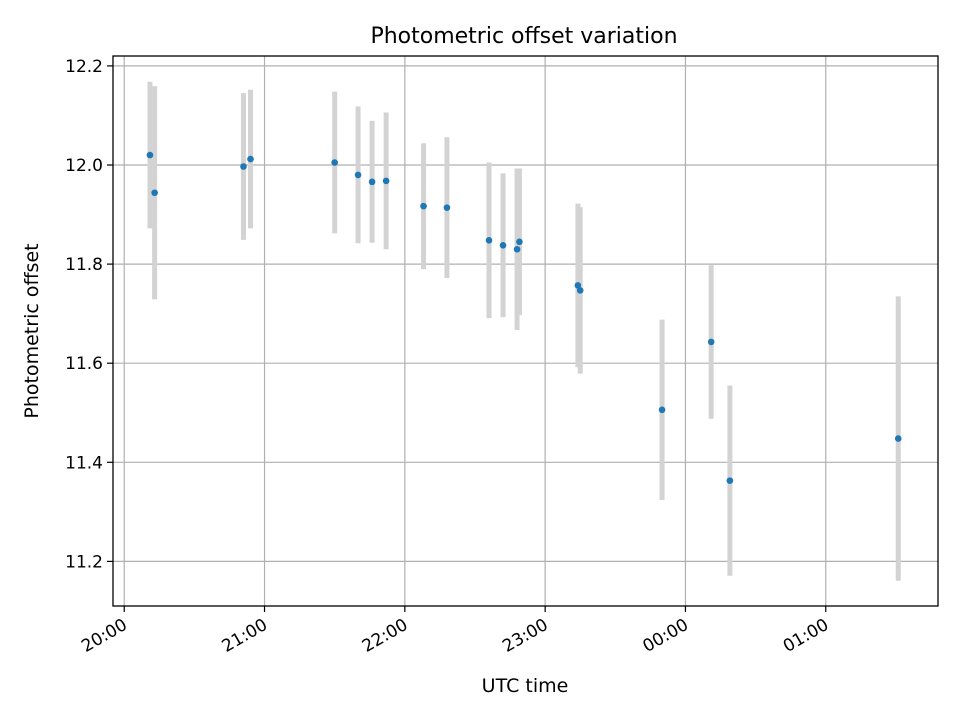 The width and height of the screenshot is (960, 720). I want to click on y-tick-label: 11.6, so click(84, 364).